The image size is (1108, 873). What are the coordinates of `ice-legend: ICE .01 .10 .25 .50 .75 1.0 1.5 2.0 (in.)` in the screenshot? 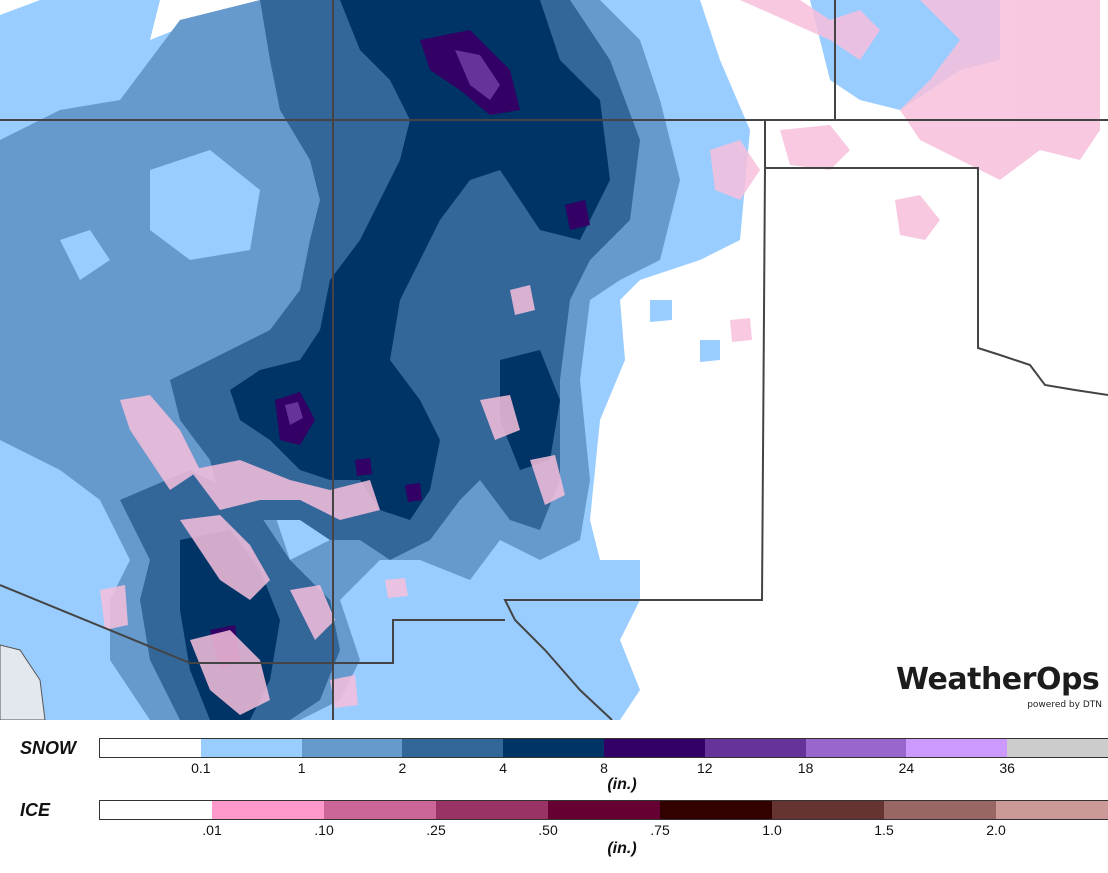 It's located at (554, 829).